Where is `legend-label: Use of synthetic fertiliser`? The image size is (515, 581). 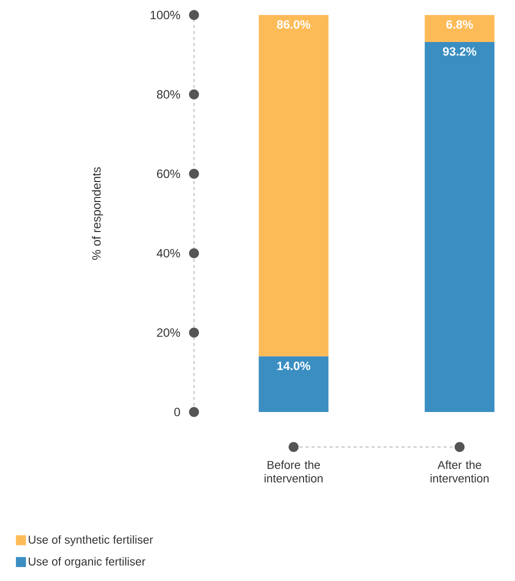 legend-label: Use of synthetic fertiliser is located at coordinates (90, 540).